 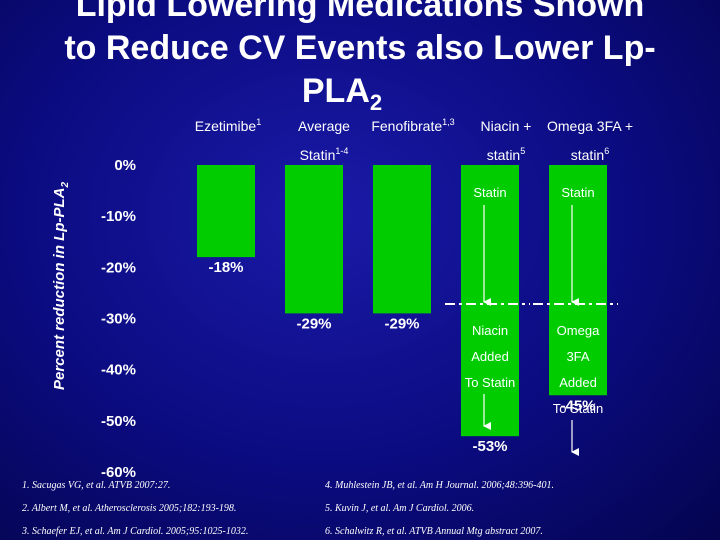 I want to click on category-label: Average Statin1-4, so click(x=324, y=141).